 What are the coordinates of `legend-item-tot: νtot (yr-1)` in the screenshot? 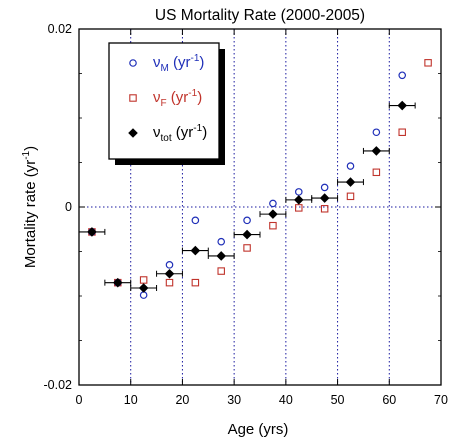 It's located at (167, 133).